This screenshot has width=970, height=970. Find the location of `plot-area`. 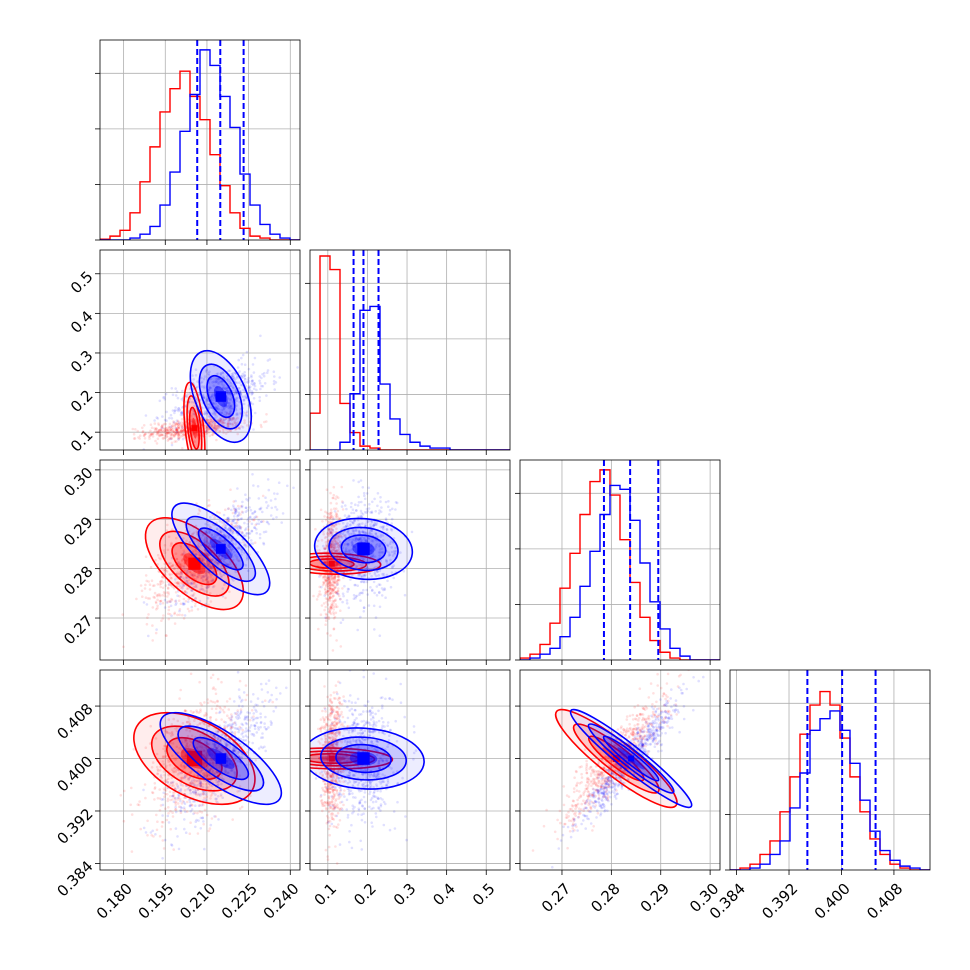

plot-area is located at coordinates (208, 561).